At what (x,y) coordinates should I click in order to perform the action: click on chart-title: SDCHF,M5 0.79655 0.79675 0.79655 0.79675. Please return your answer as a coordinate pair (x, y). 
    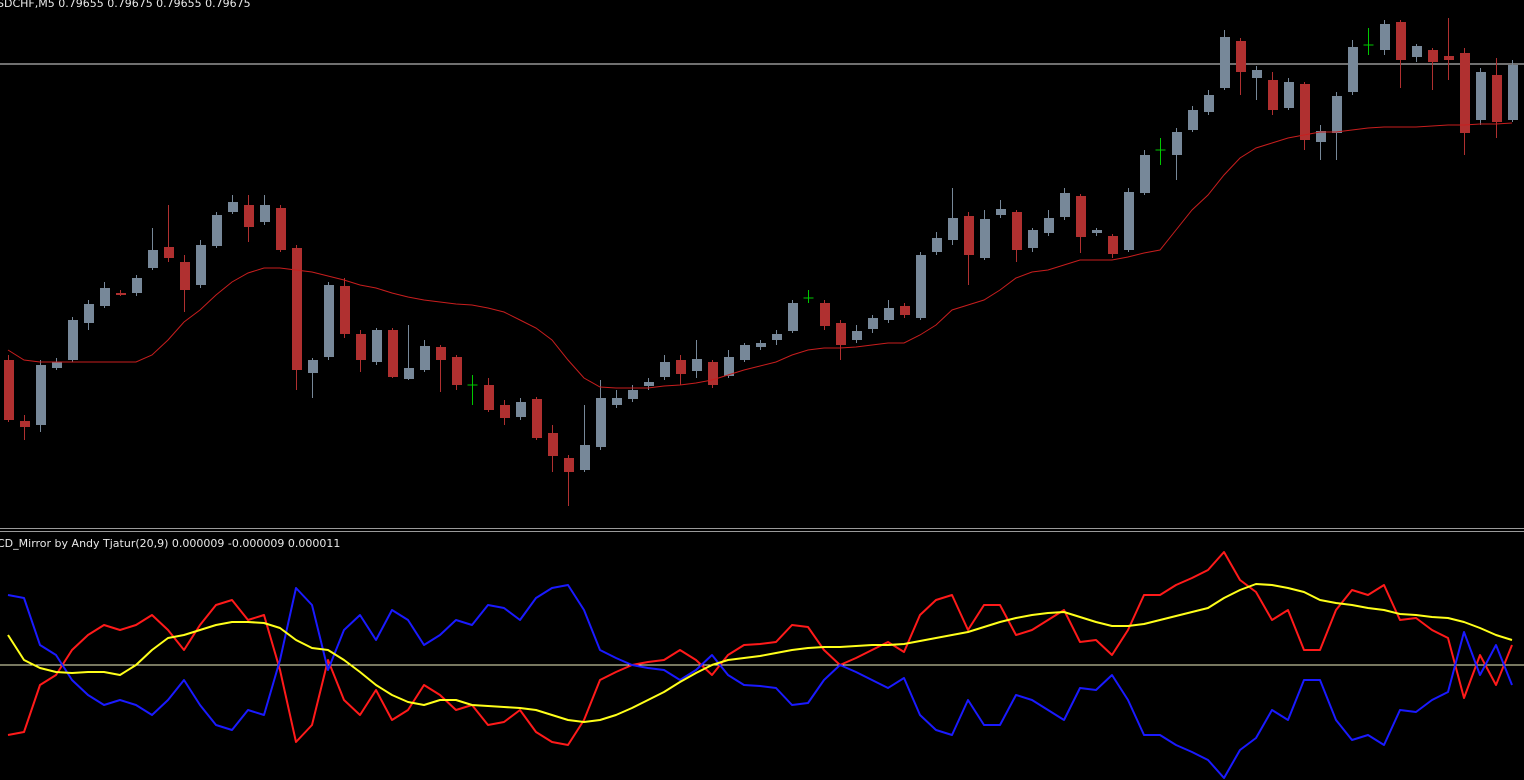
    Looking at the image, I should click on (125, 5).